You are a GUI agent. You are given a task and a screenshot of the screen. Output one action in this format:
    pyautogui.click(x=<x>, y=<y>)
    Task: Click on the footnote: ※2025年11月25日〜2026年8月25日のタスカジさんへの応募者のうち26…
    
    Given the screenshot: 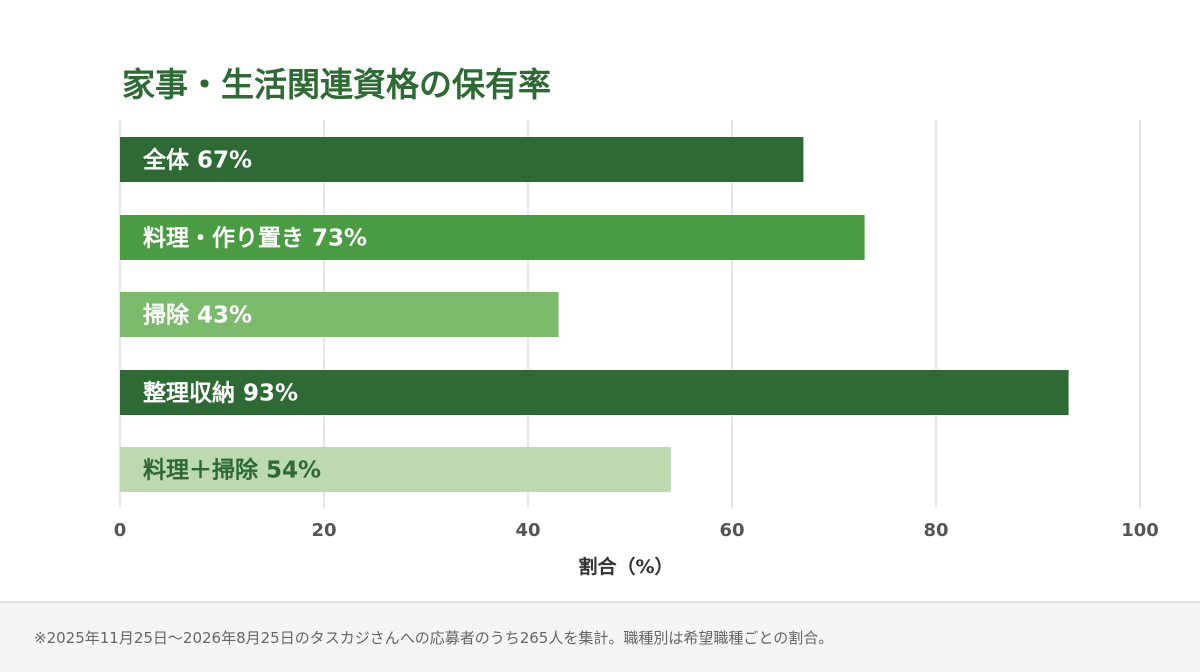 What is the action you would take?
    pyautogui.click(x=434, y=638)
    